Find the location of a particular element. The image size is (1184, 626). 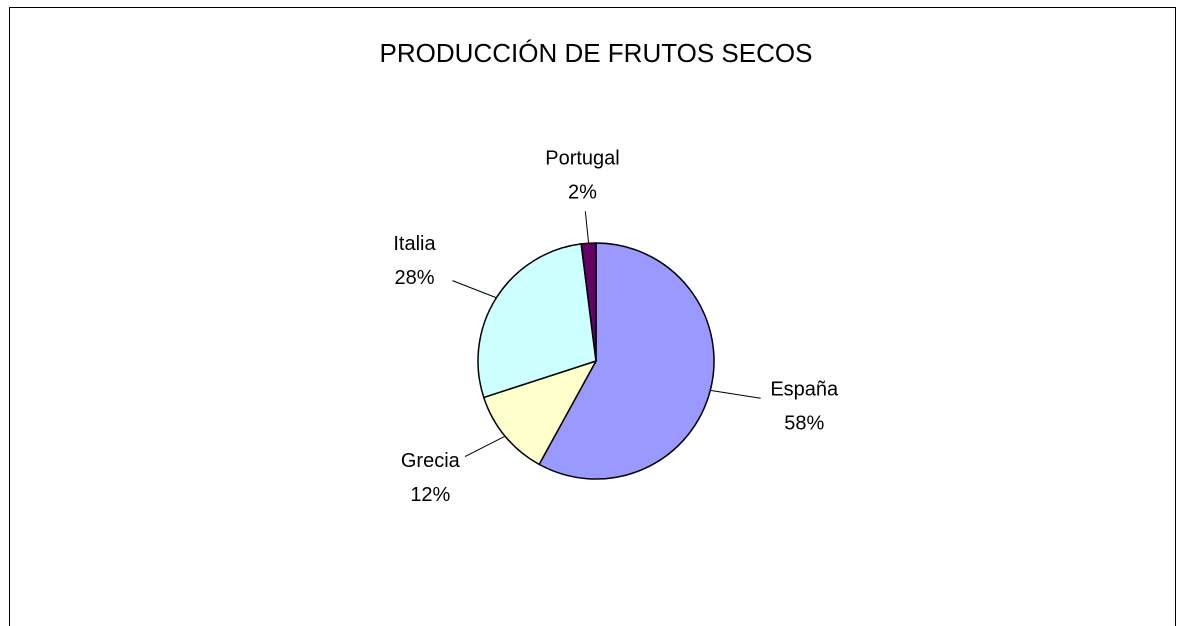

slice-label-value: 28% is located at coordinates (414, 278).